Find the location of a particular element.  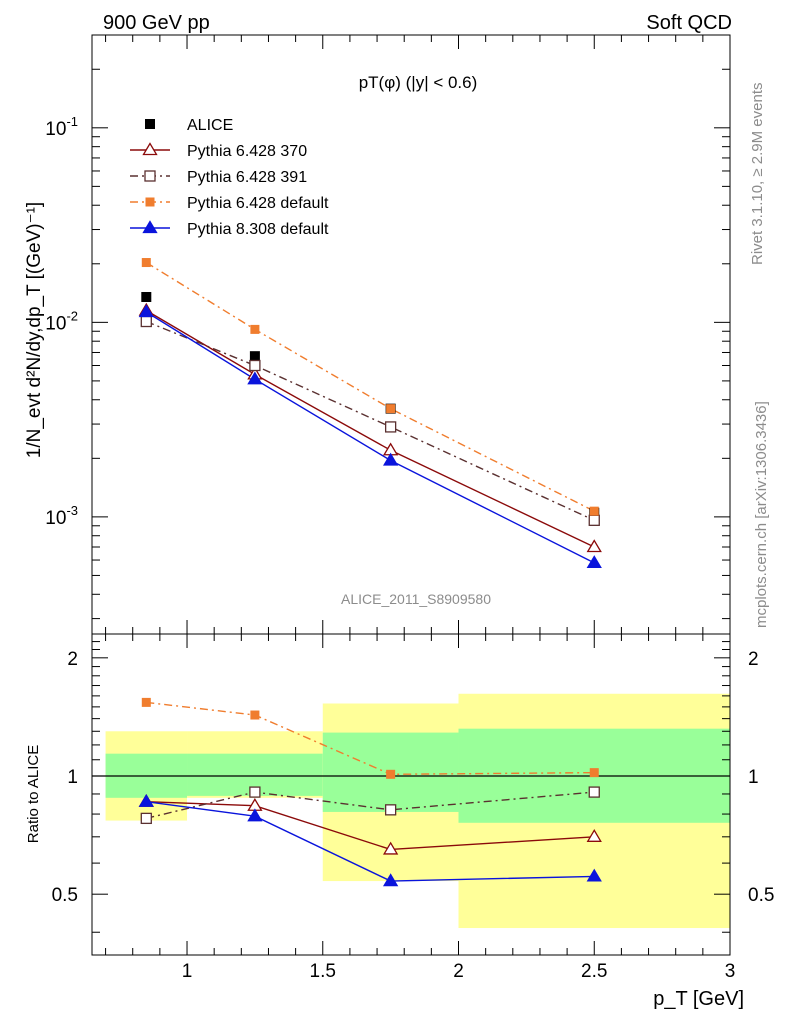

y-axis-title: 1/N_evt d²N/dy,dp_T [(GeV)⁻¹] is located at coordinates (34, 330).